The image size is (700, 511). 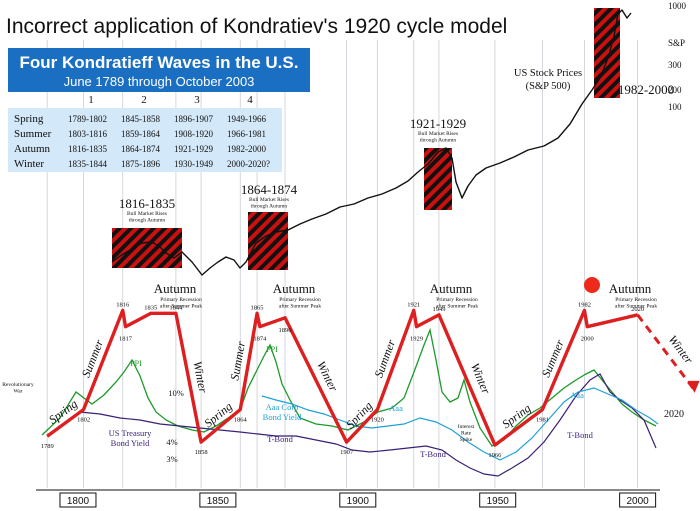 I want to click on table-cell: 1845-1858, so click(x=140, y=119).